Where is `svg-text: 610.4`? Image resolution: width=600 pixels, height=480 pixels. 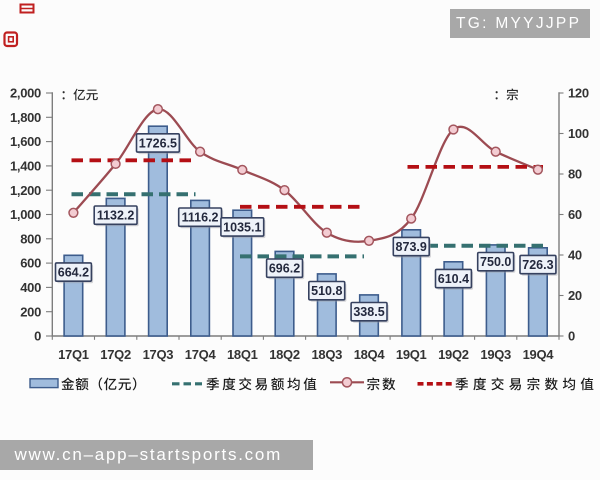
svg-text: 610.4 is located at coordinates (453, 279).